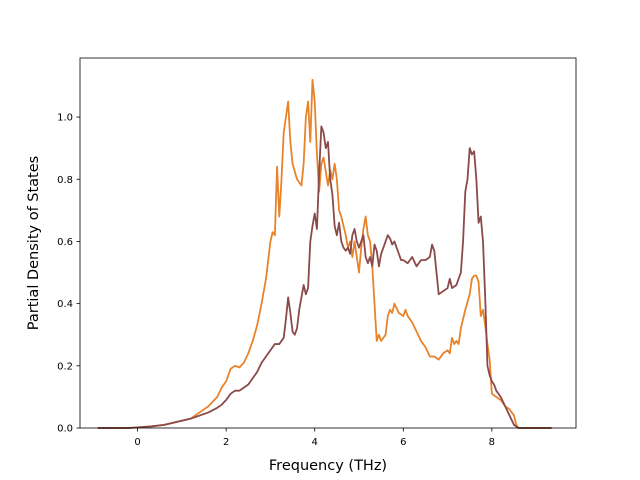  Describe the element at coordinates (315, 442) in the screenshot. I see `x-tick-label: 4` at that location.